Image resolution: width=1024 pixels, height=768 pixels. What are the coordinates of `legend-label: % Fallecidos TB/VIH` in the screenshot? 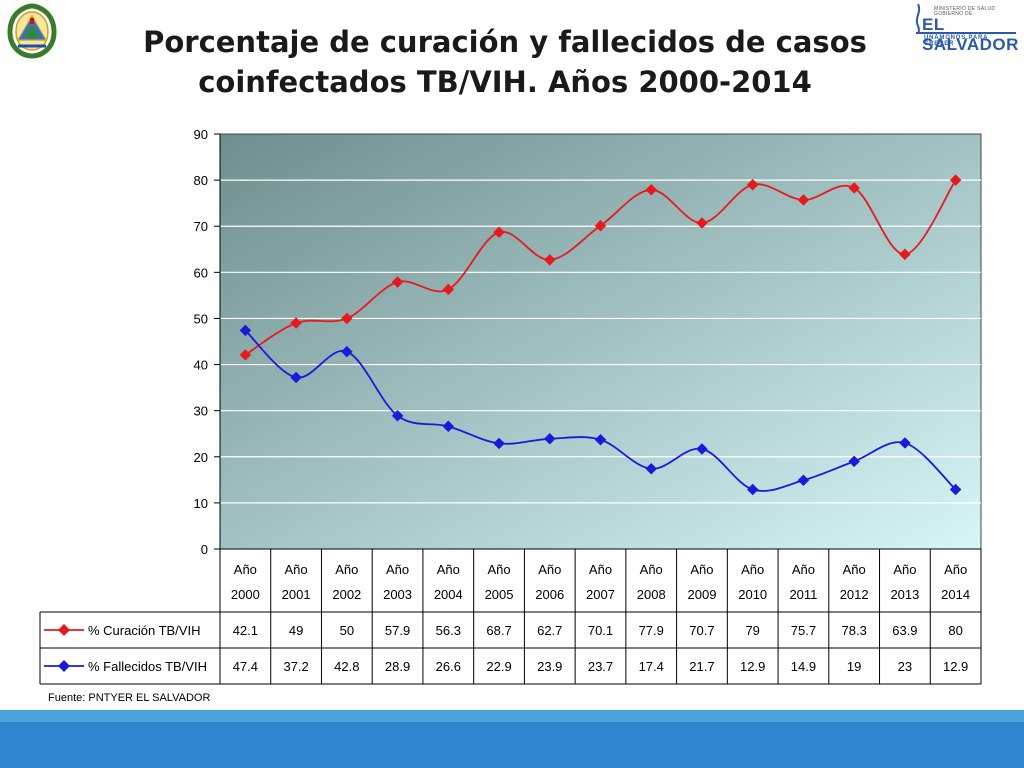 It's located at (147, 666).